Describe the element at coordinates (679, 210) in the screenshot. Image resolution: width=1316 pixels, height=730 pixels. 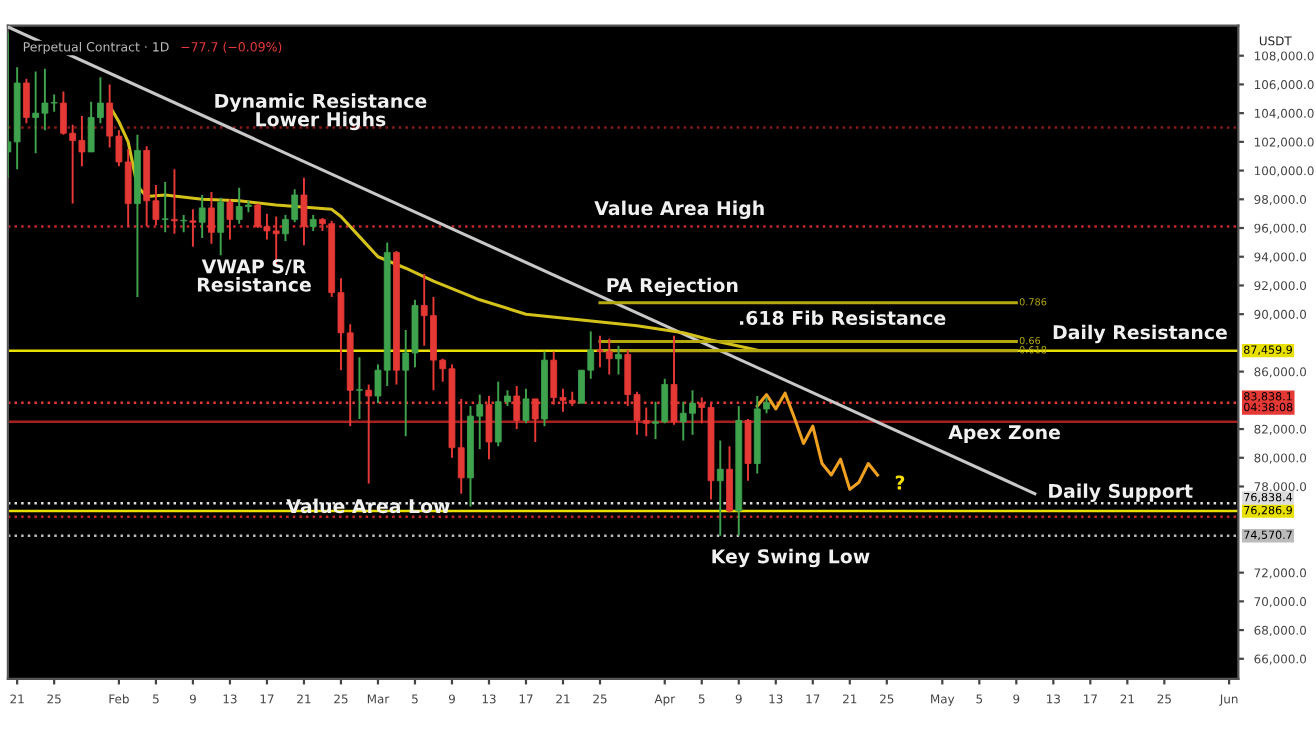
I see `annotation: Value Area High` at that location.